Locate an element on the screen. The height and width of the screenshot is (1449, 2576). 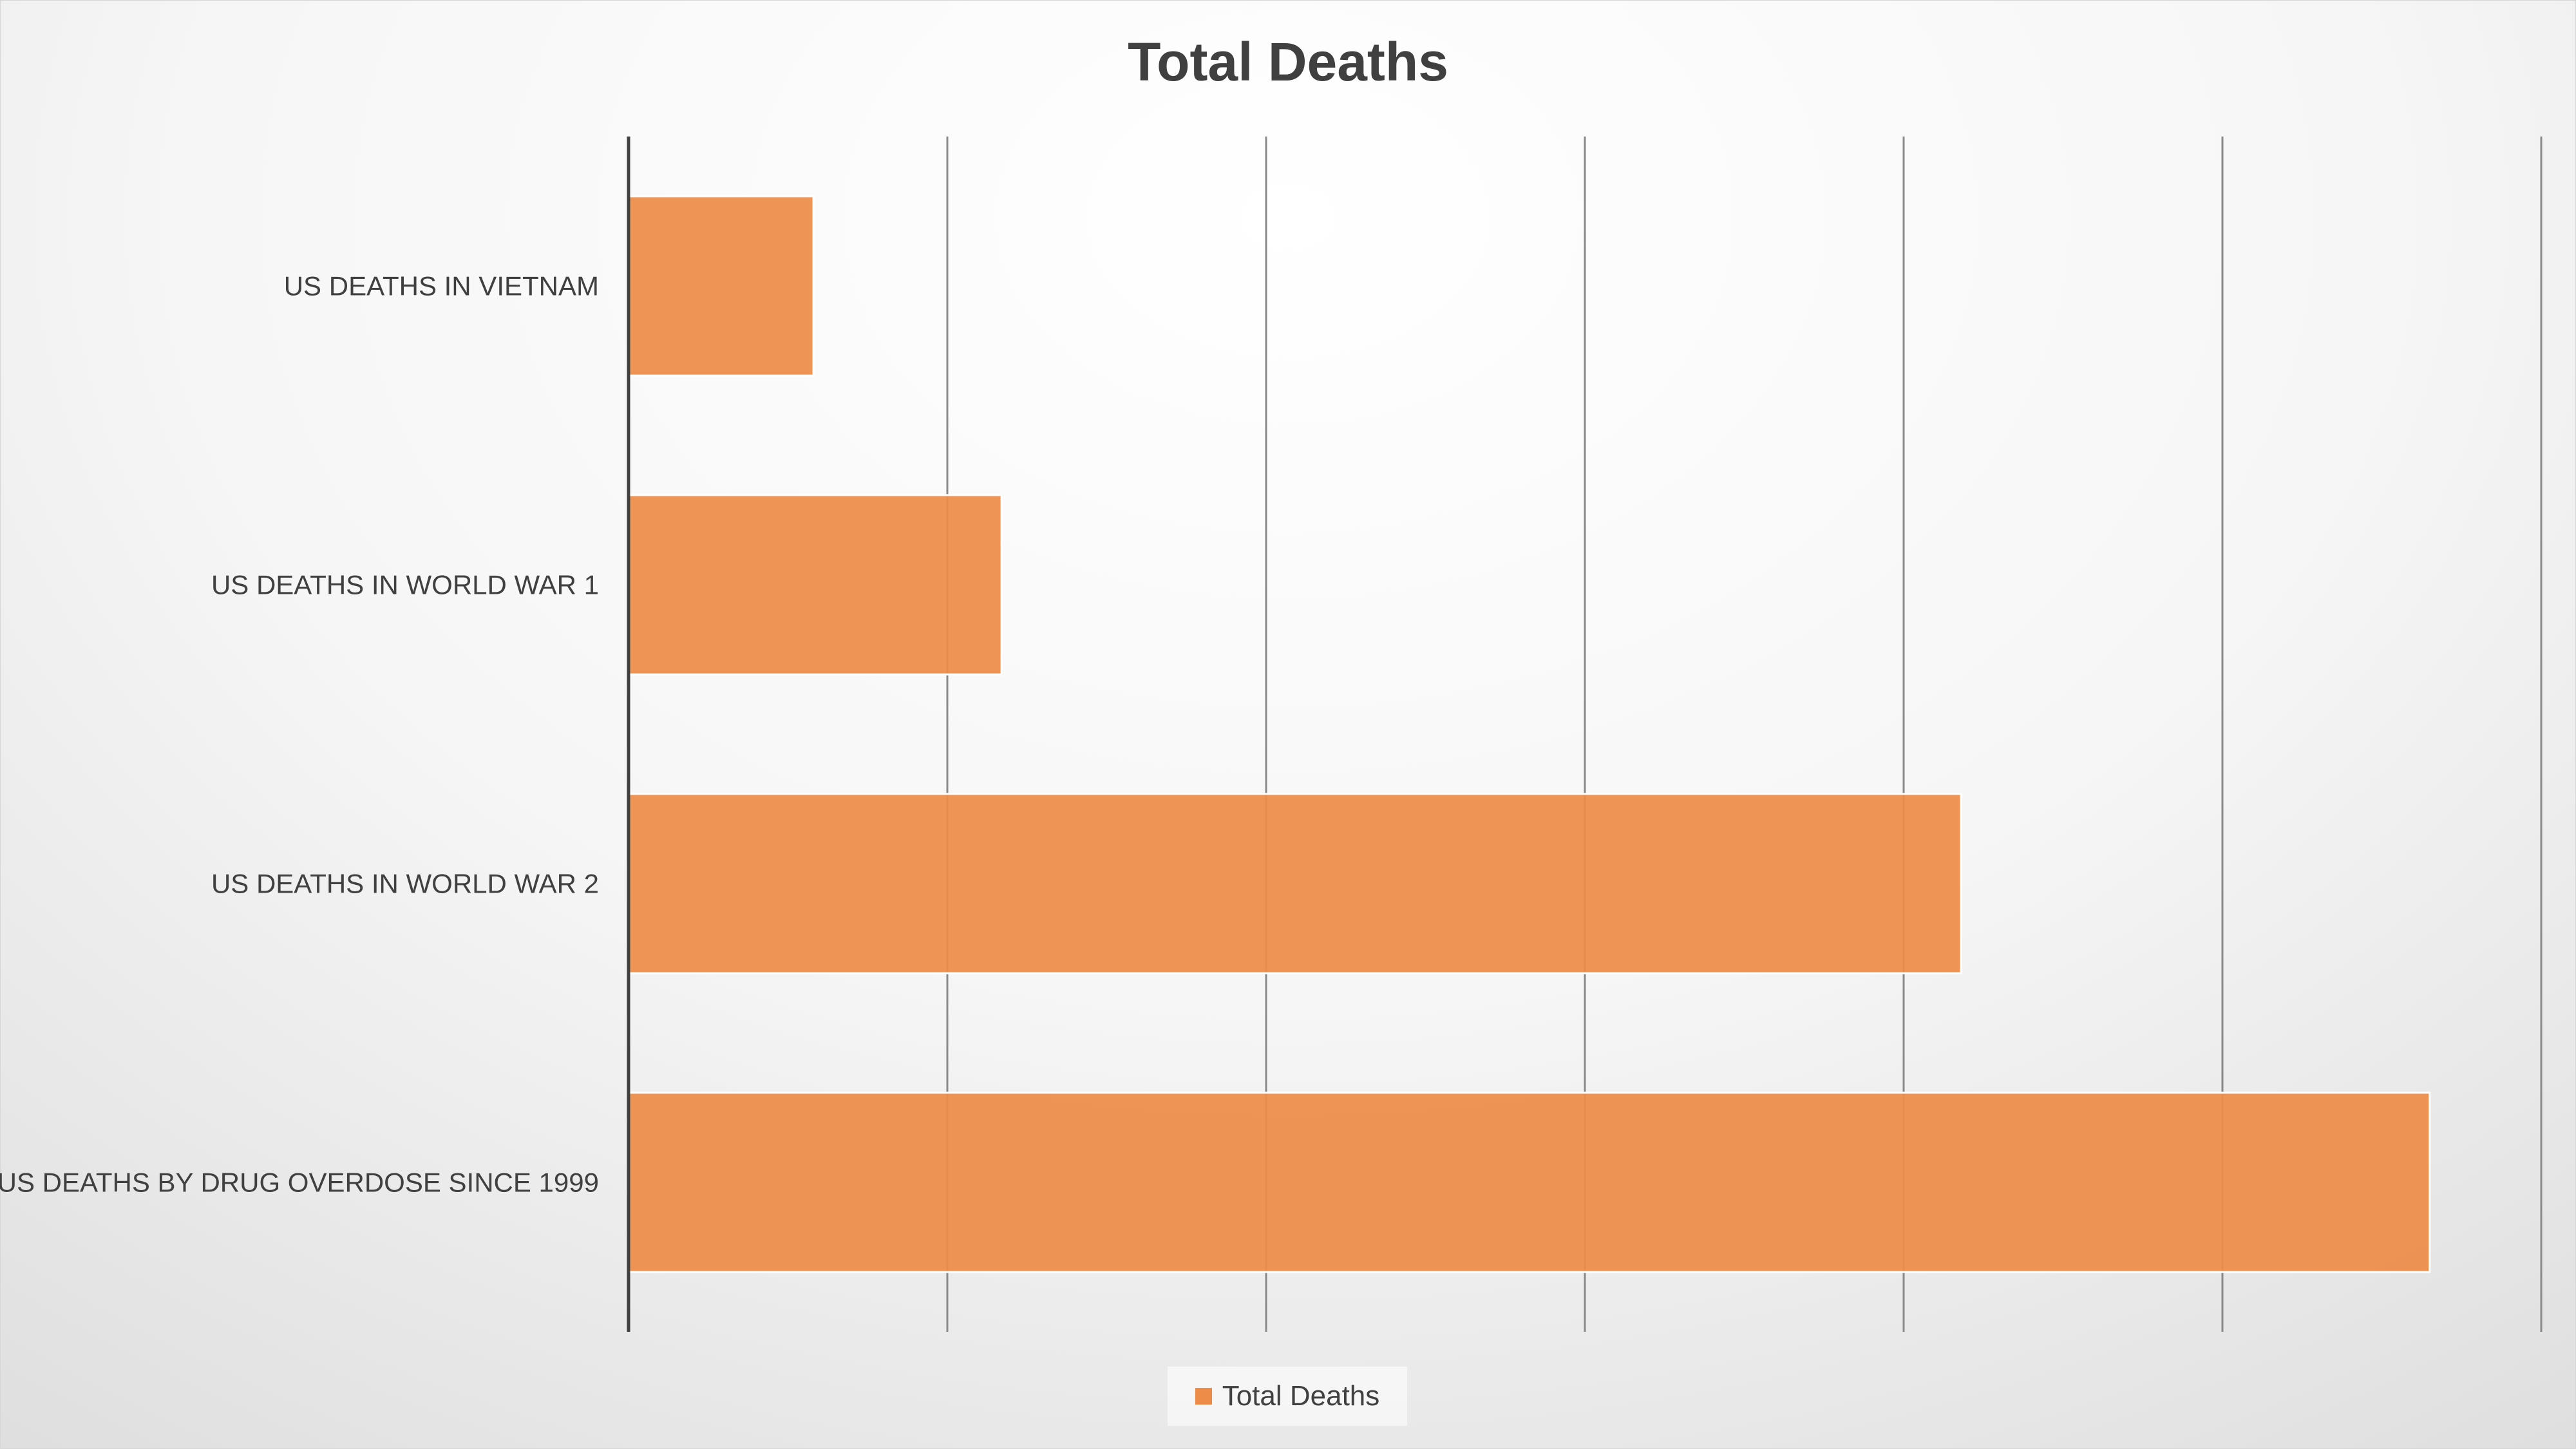
legend: Total Deaths is located at coordinates (1287, 1397).